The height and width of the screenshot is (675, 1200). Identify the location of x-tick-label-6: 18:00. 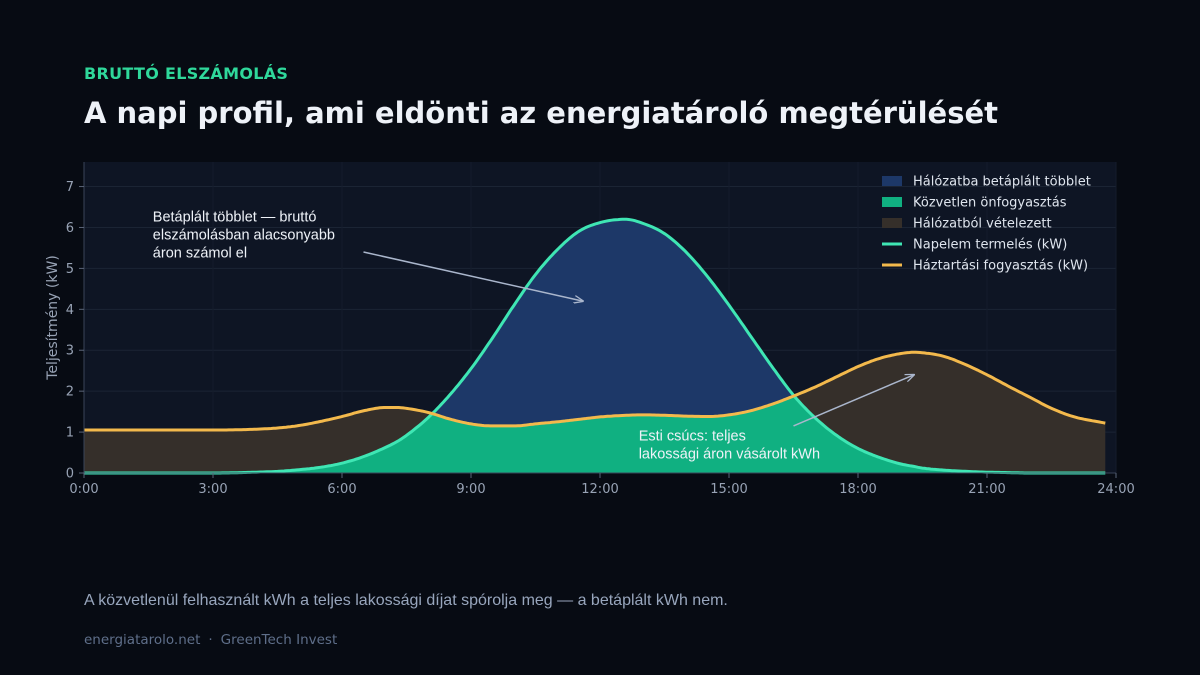
(857, 489).